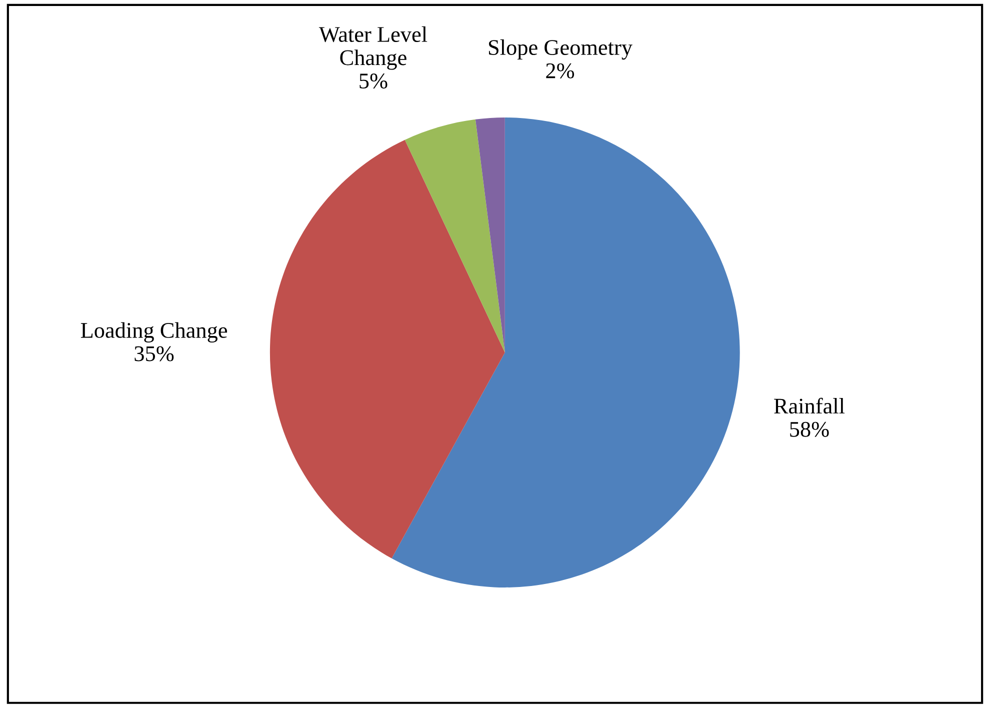 Image resolution: width=990 pixels, height=705 pixels. I want to click on slice-label: Rainfall, so click(809, 406).